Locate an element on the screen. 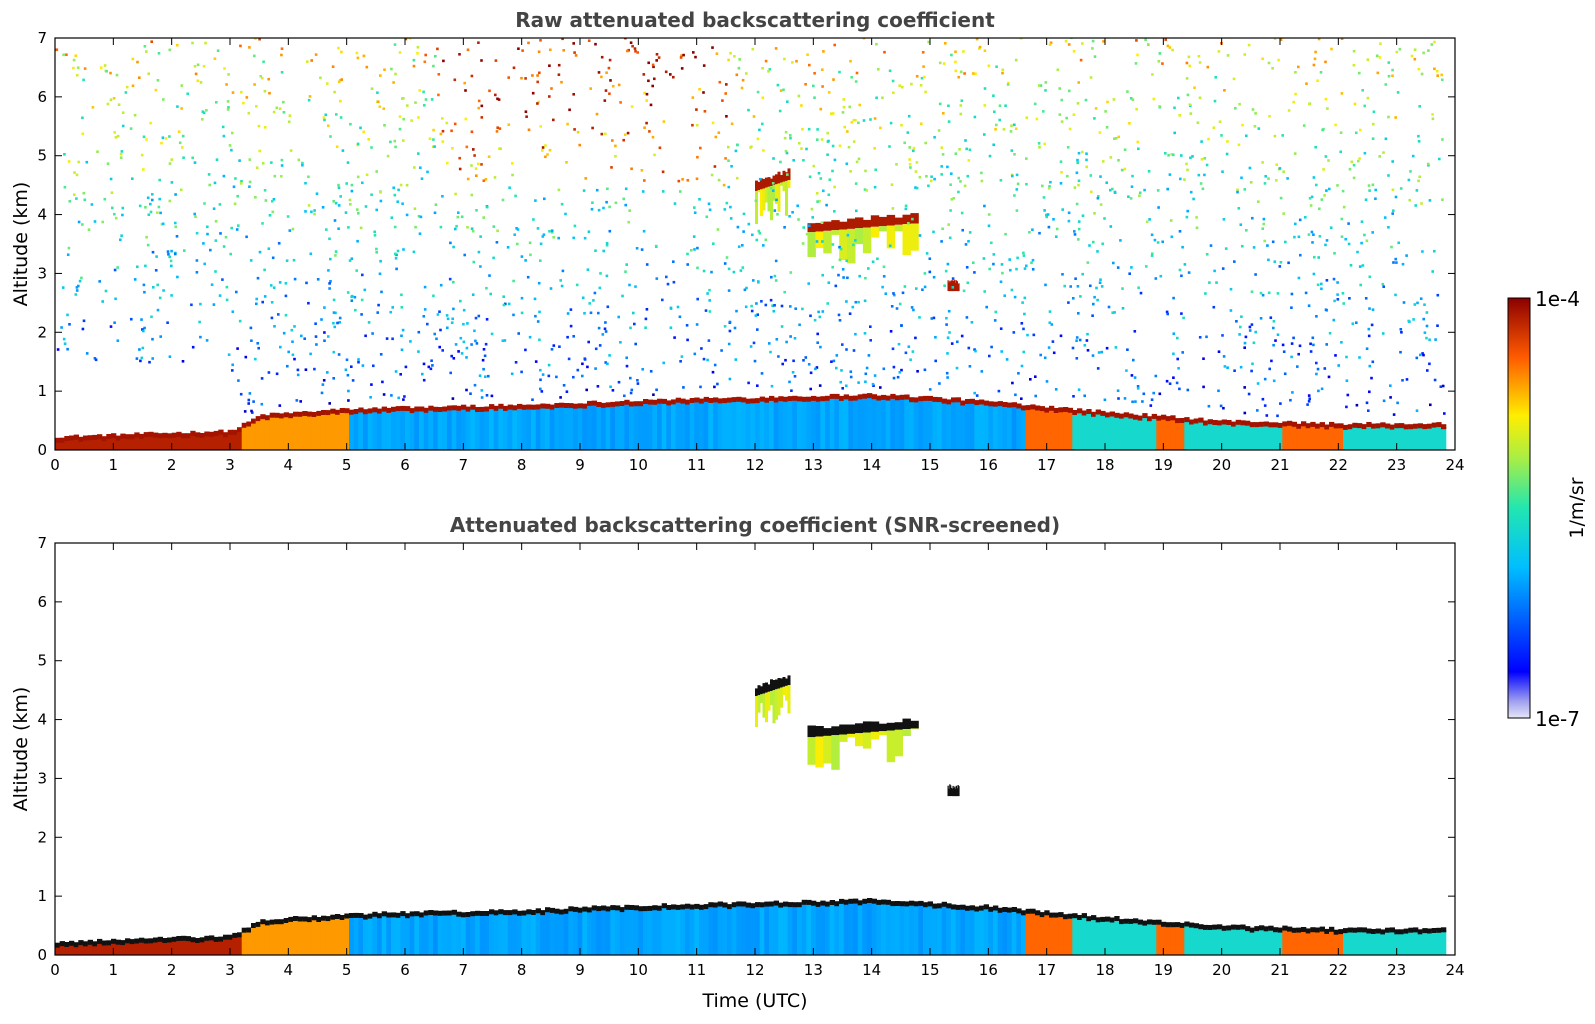 The width and height of the screenshot is (1595, 1024). x-tick-label: 24 is located at coordinates (1454, 970).